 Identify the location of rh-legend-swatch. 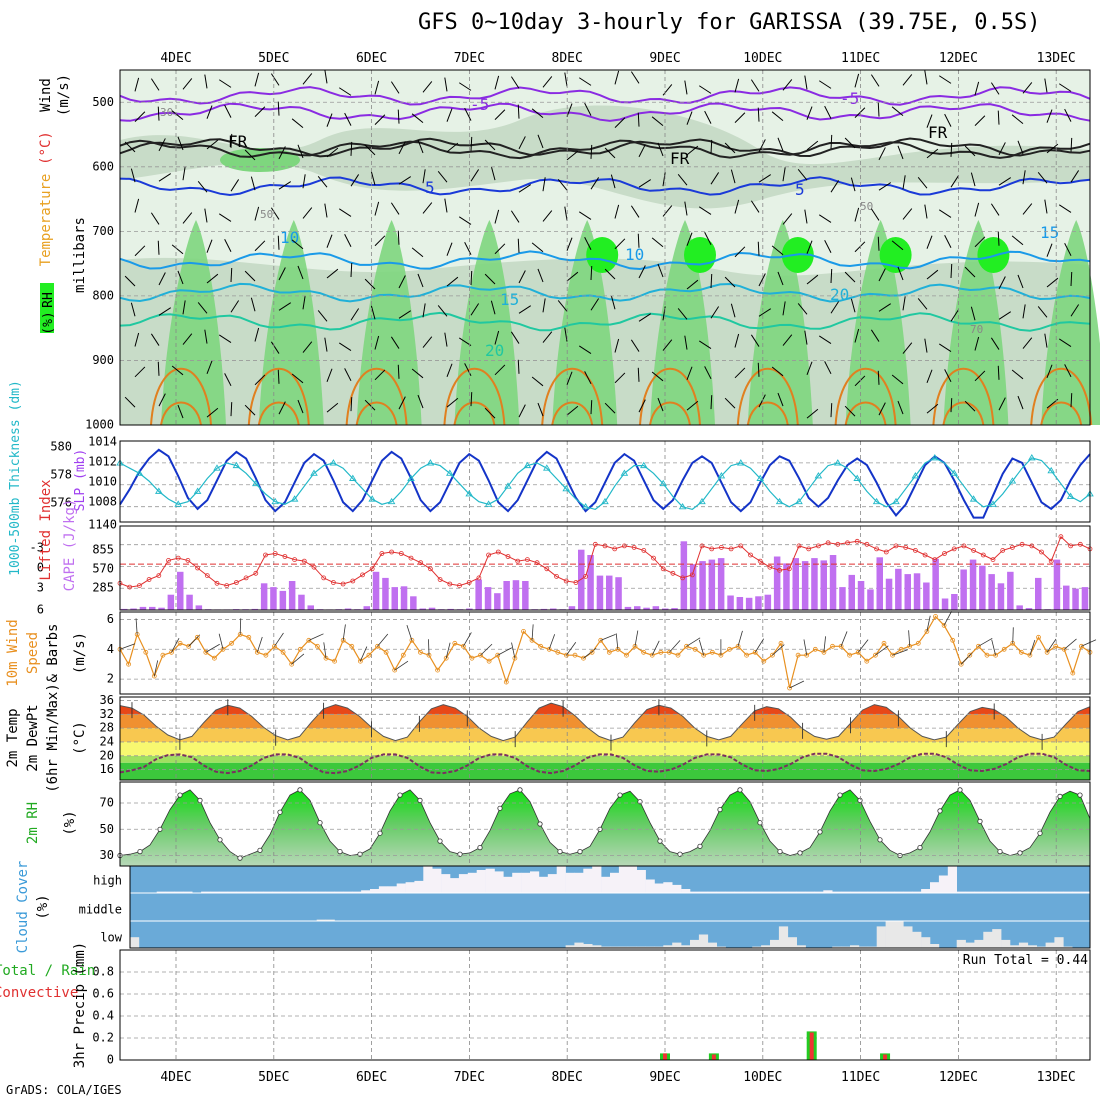
(47, 308).